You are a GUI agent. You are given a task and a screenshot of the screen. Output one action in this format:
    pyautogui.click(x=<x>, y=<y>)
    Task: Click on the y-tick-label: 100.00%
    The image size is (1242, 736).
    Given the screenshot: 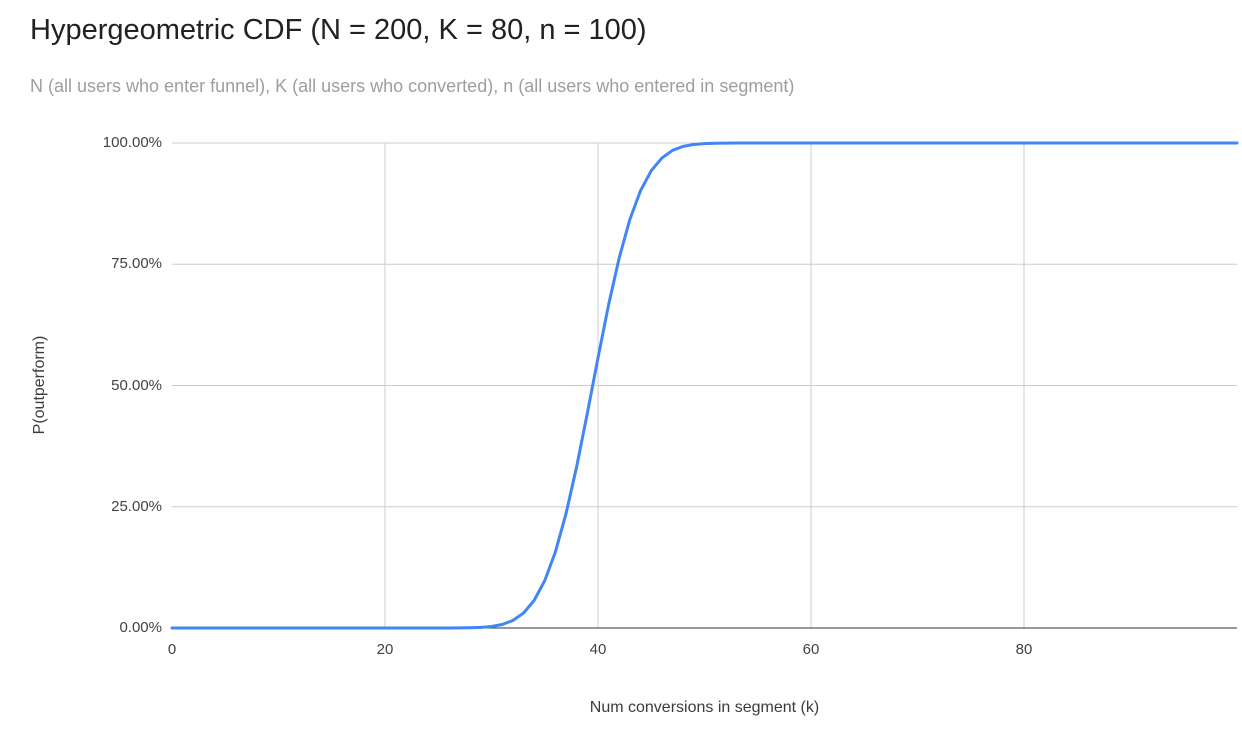 What is the action you would take?
    pyautogui.click(x=132, y=142)
    